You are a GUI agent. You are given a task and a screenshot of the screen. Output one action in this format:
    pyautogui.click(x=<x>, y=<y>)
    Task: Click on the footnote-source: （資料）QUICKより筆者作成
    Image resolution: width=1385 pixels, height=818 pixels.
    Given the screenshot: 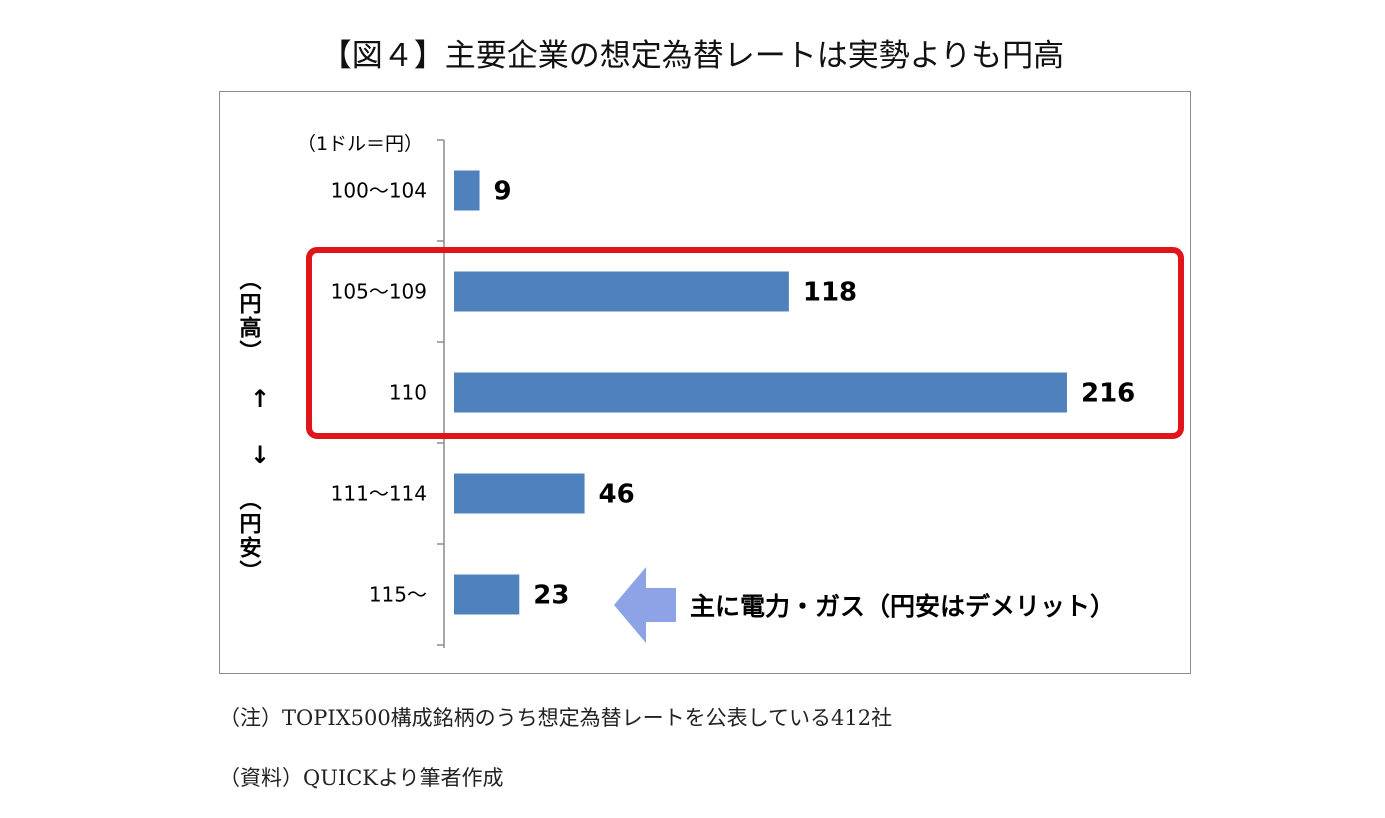 What is the action you would take?
    pyautogui.click(x=361, y=778)
    